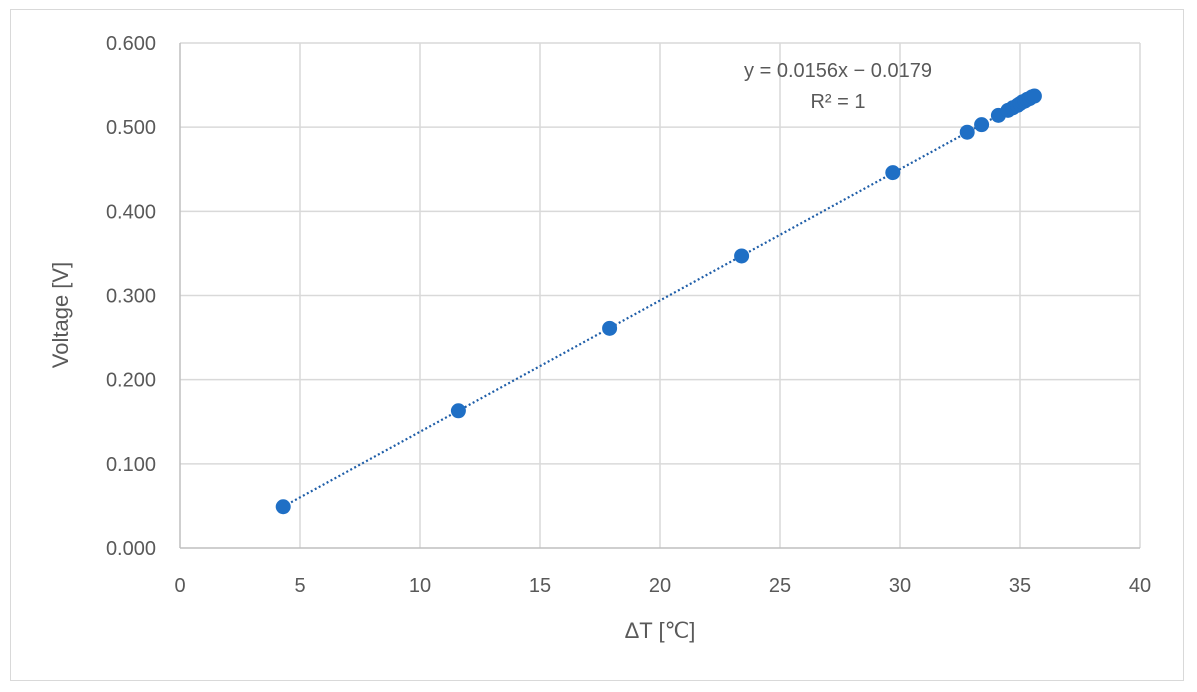 The width and height of the screenshot is (1197, 692). I want to click on x-tick-label: 25, so click(780, 586).